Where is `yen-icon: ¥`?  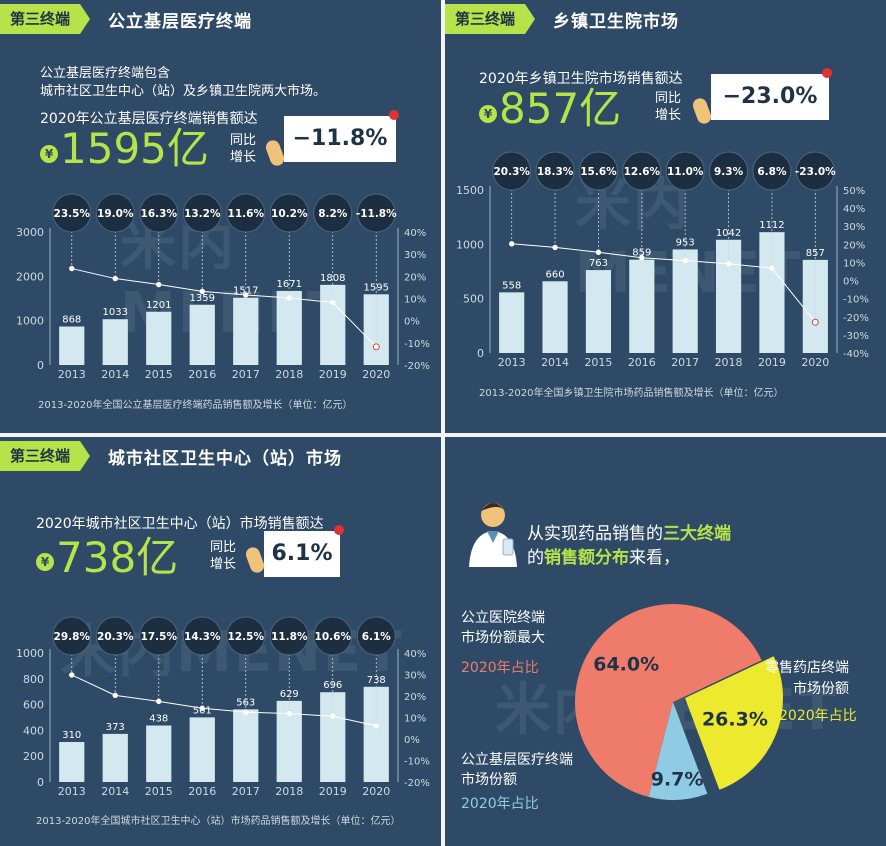 yen-icon: ¥ is located at coordinates (45, 562).